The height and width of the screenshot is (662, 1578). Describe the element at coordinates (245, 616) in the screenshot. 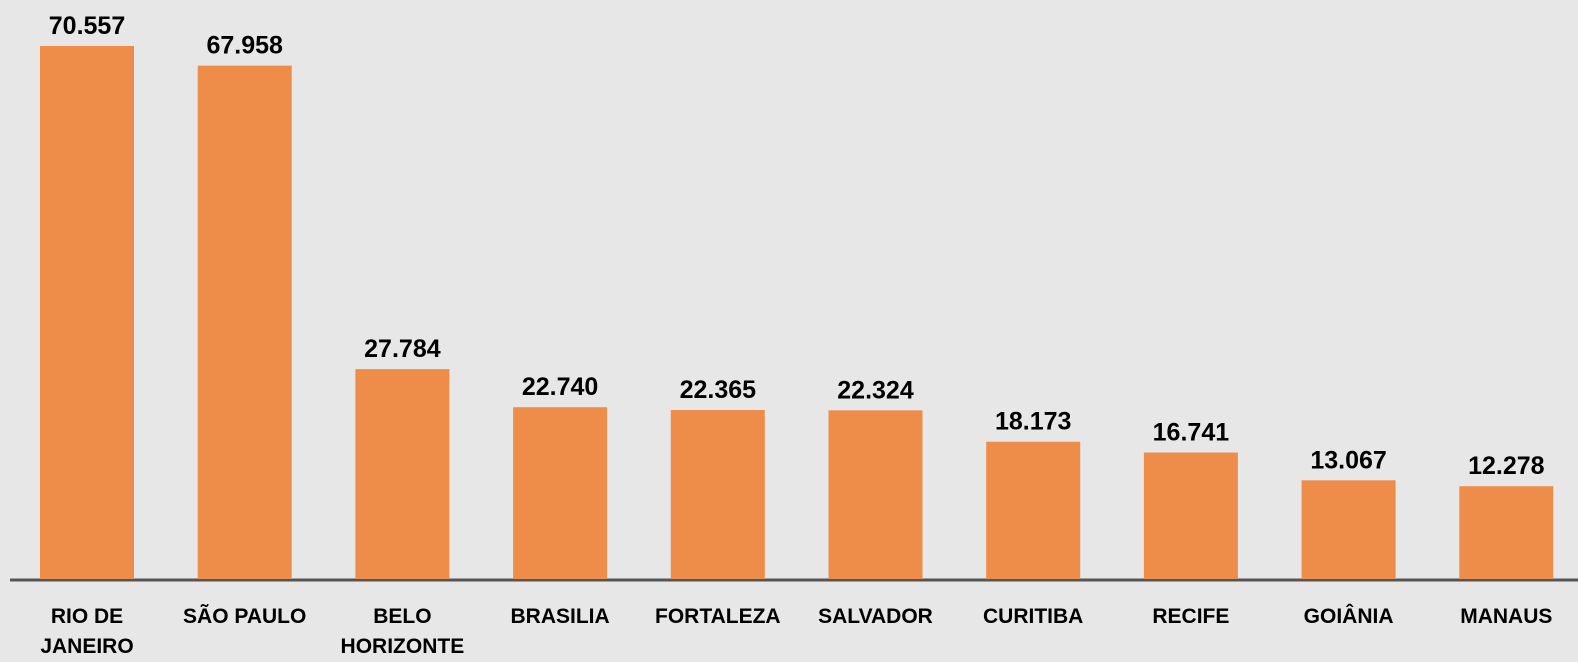

I see `x-tick-label: SÃO PAULO` at that location.